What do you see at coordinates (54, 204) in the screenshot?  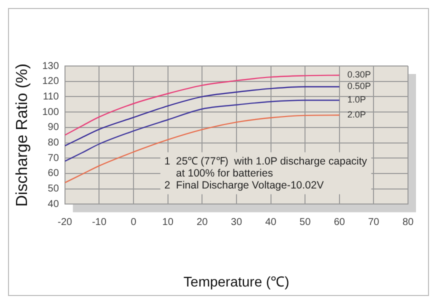 I see `y-tick-label: 40` at bounding box center [54, 204].